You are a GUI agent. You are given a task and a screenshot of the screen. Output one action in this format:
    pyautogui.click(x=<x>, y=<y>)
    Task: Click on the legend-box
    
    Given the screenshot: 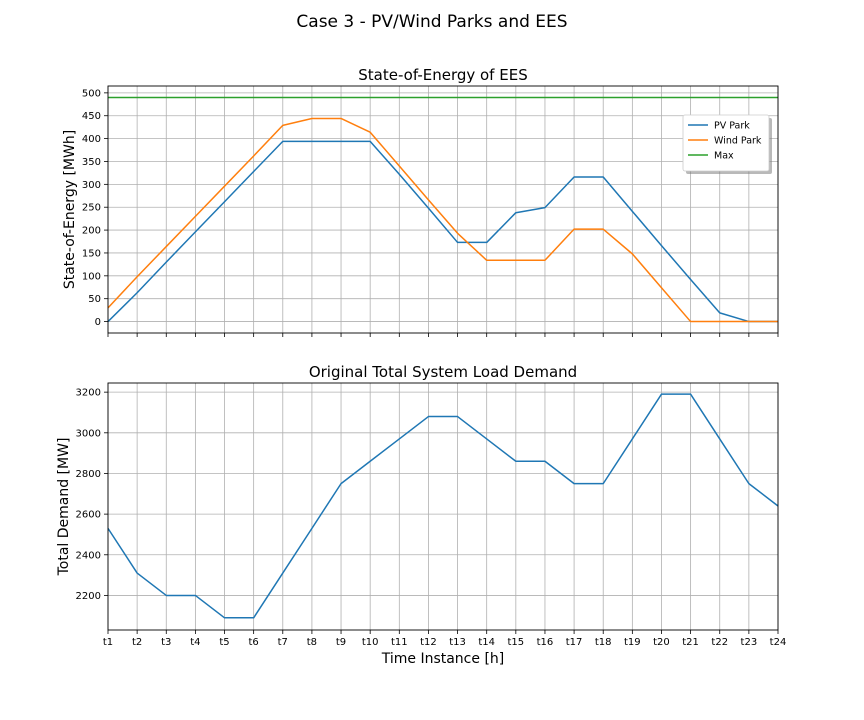 What is the action you would take?
    pyautogui.click(x=726, y=143)
    